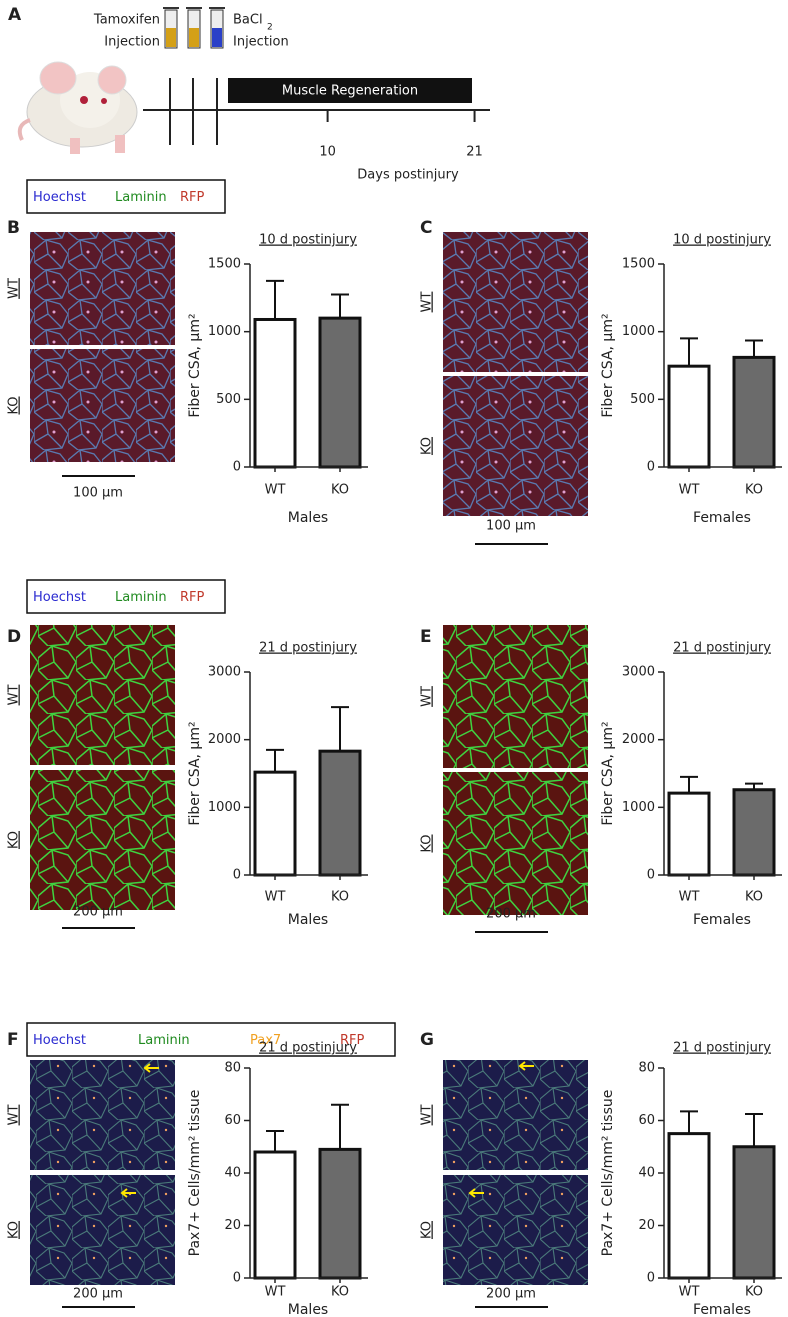  I want to click on panel-label: D, so click(14, 637).